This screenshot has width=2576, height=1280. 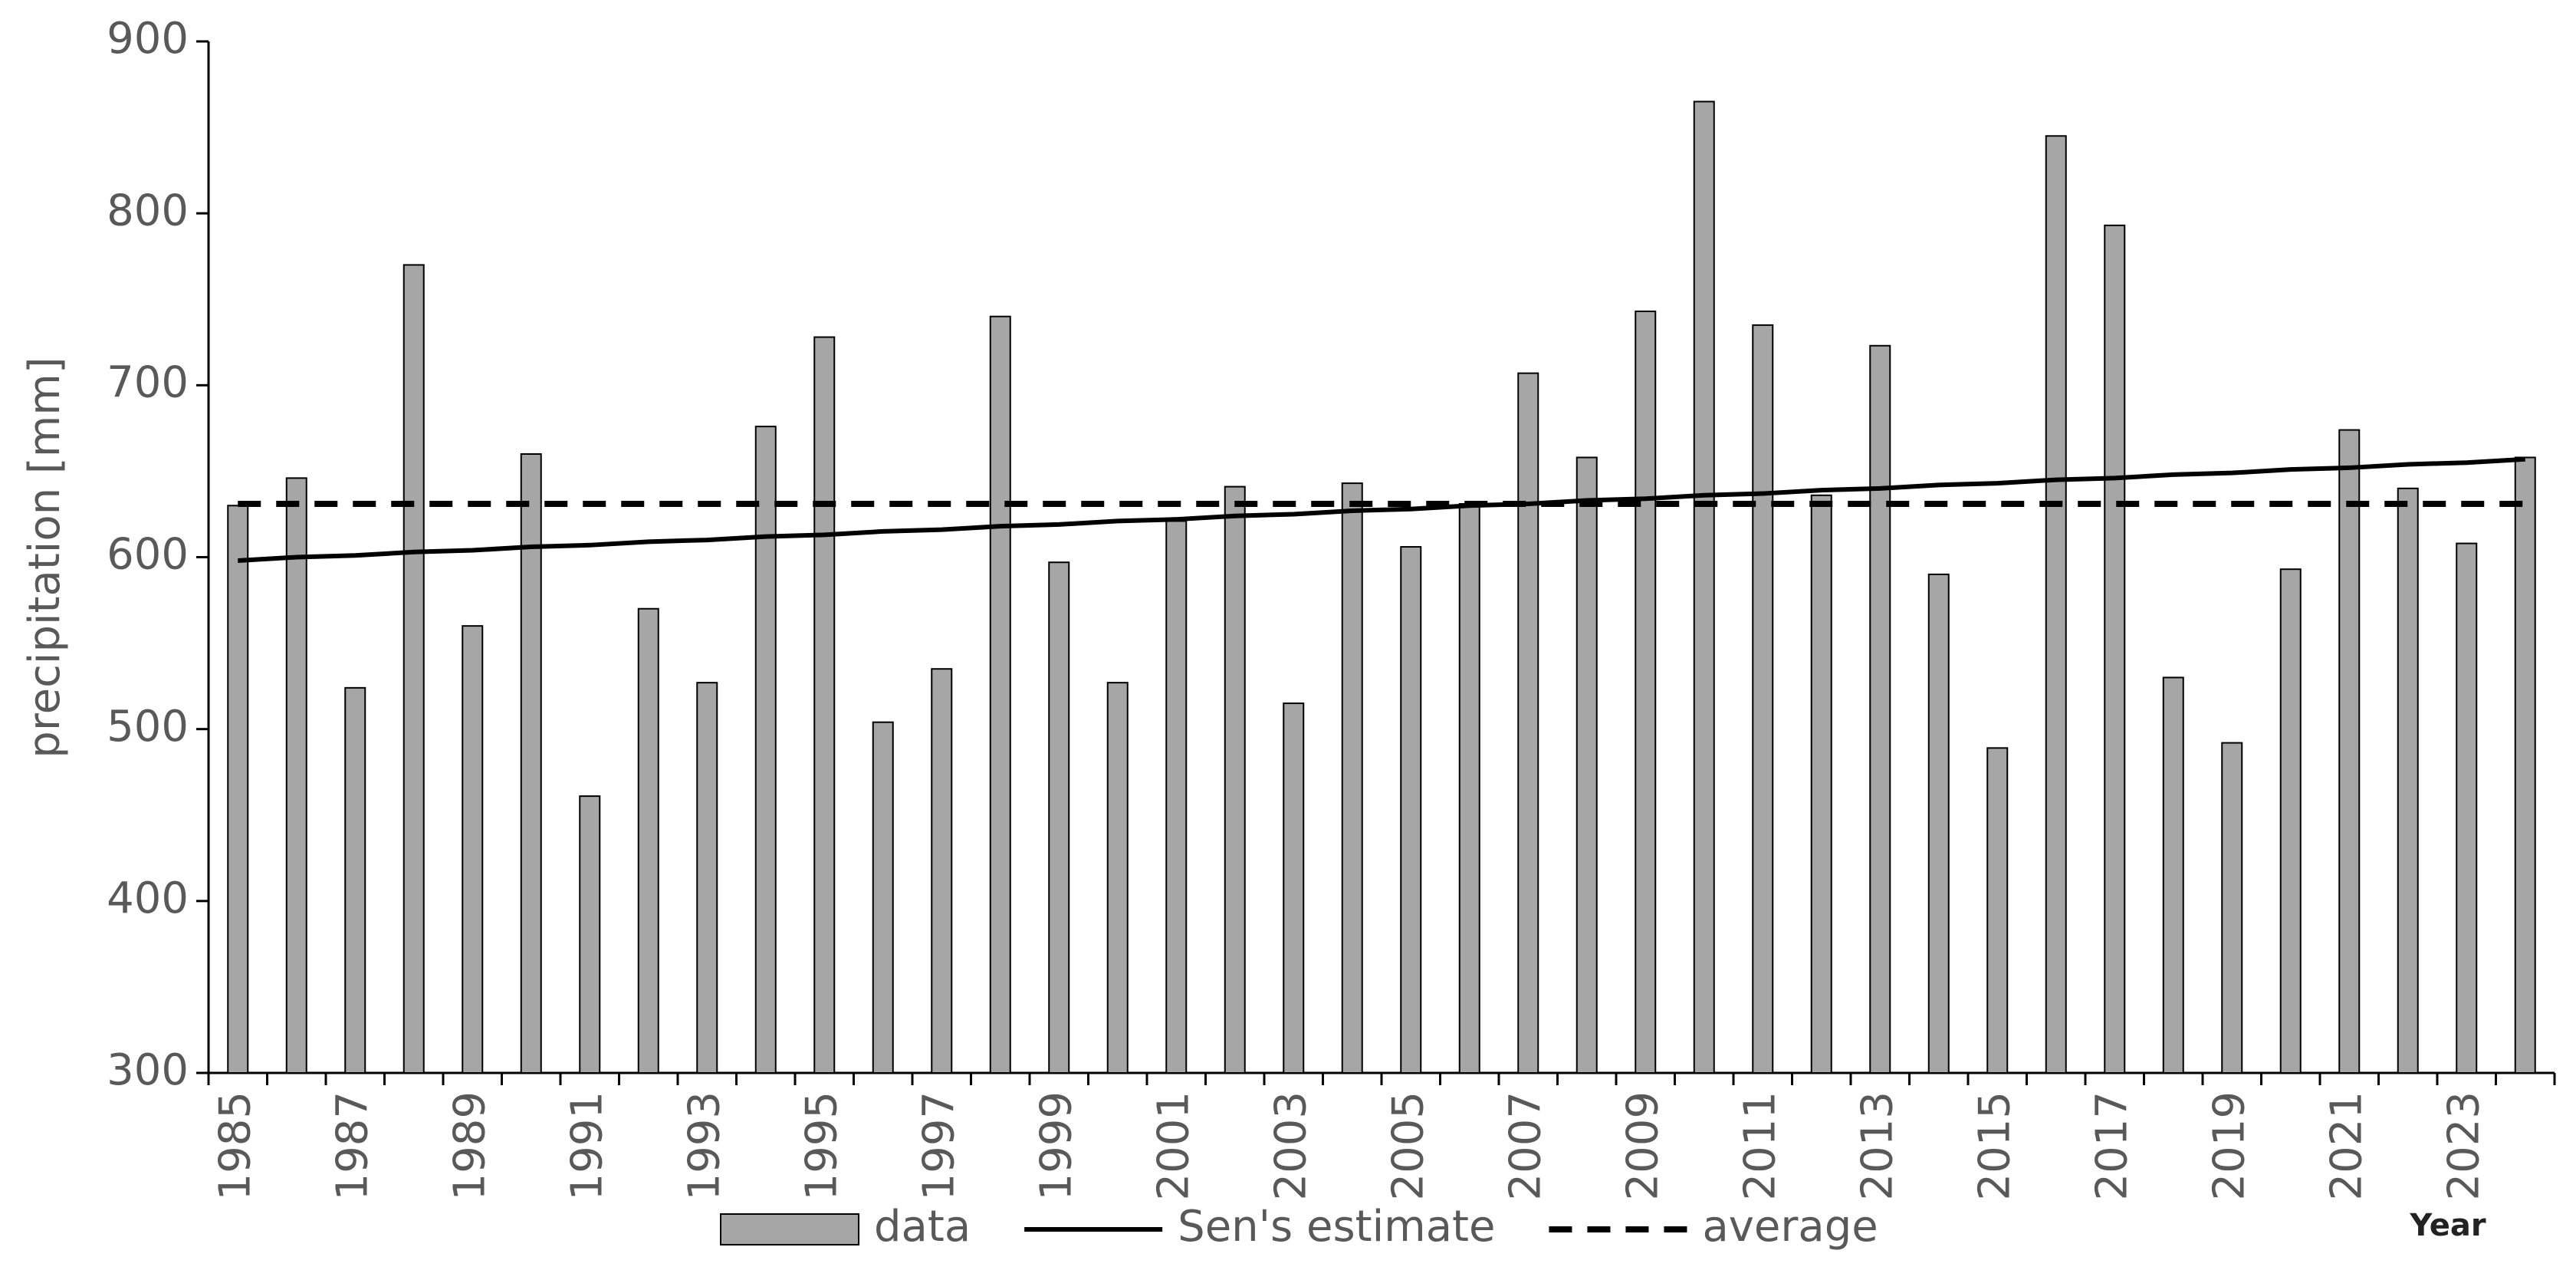 What do you see at coordinates (2346, 1146) in the screenshot?
I see `x-tick-label: 2021` at bounding box center [2346, 1146].